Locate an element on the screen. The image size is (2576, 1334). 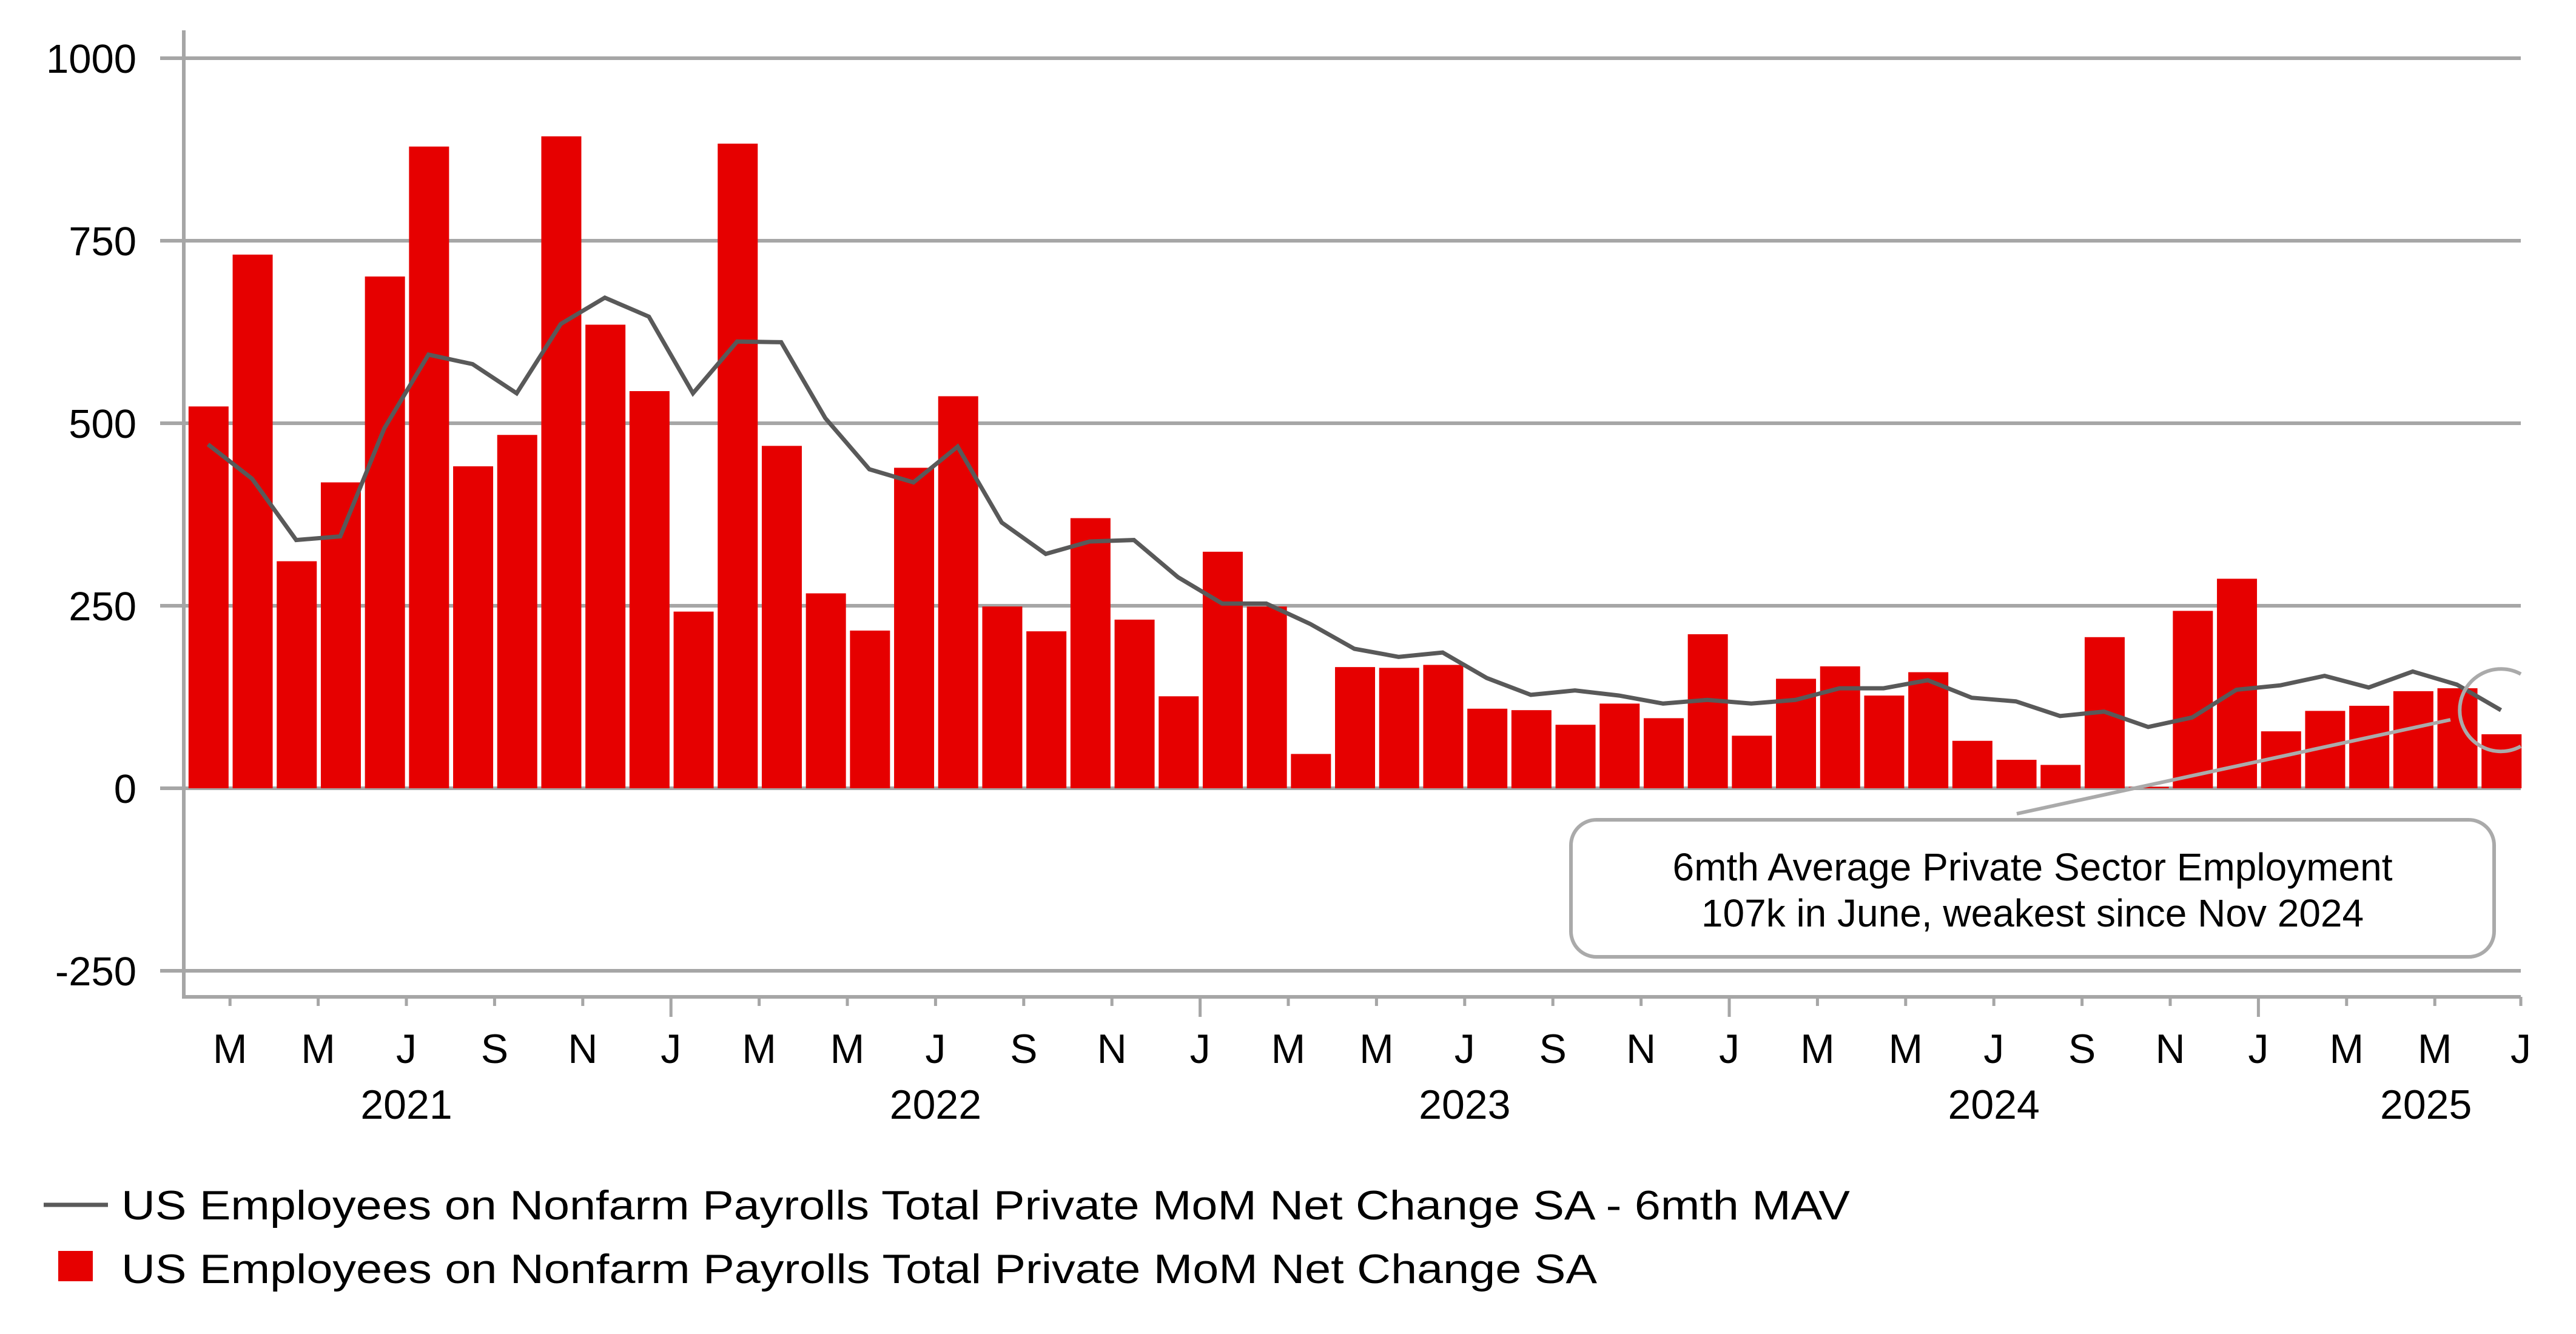
y-tick-label: -250 is located at coordinates (95, 971).